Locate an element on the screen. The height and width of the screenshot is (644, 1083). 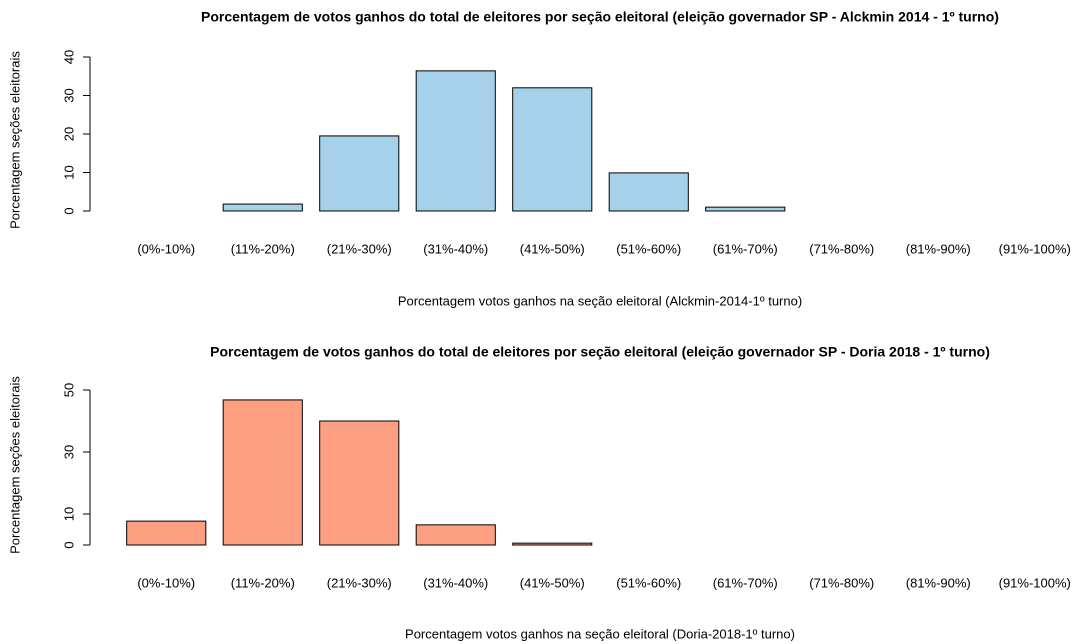
y-tick-label: 40 is located at coordinates (68, 57).